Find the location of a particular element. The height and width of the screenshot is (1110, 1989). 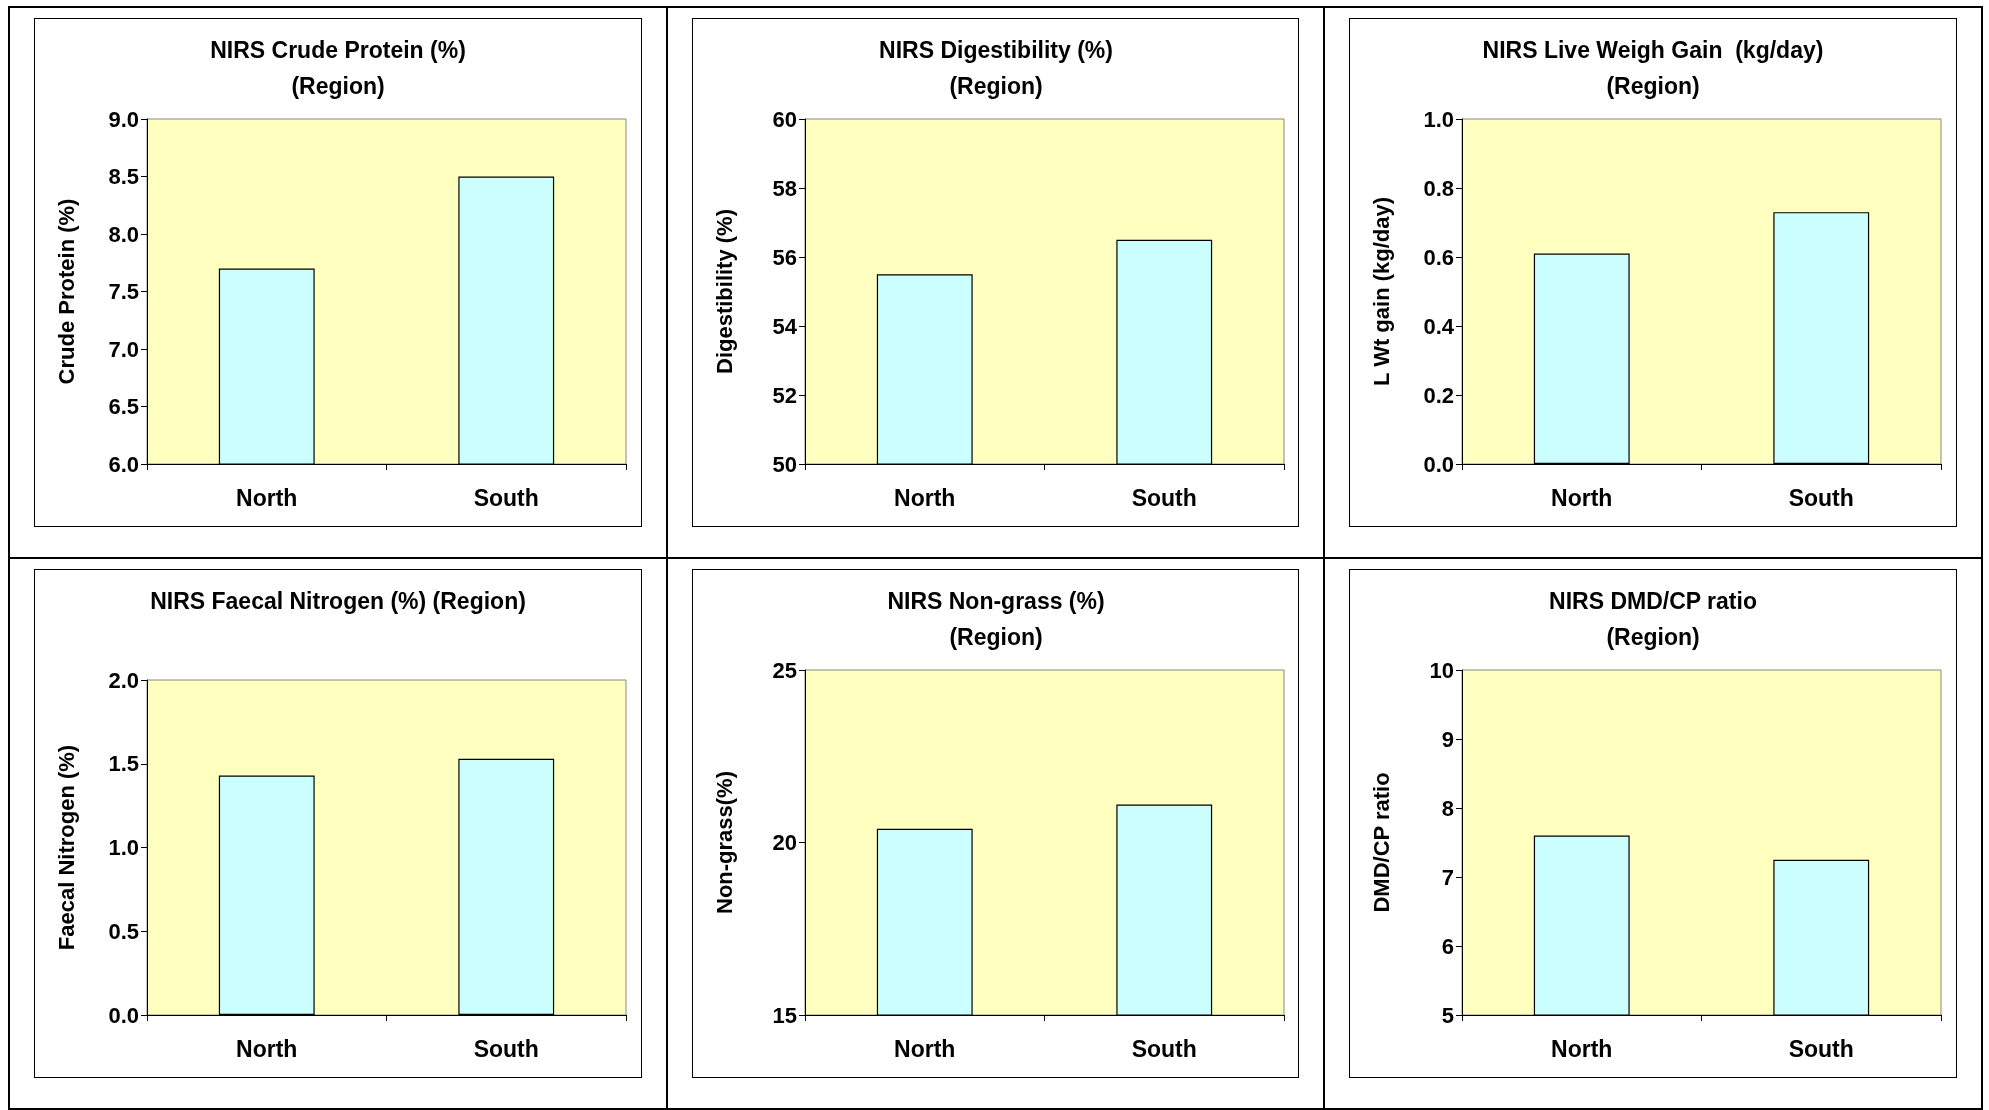

chart-title: NIRS Crude Protein (%) (Region) is located at coordinates (338, 68).